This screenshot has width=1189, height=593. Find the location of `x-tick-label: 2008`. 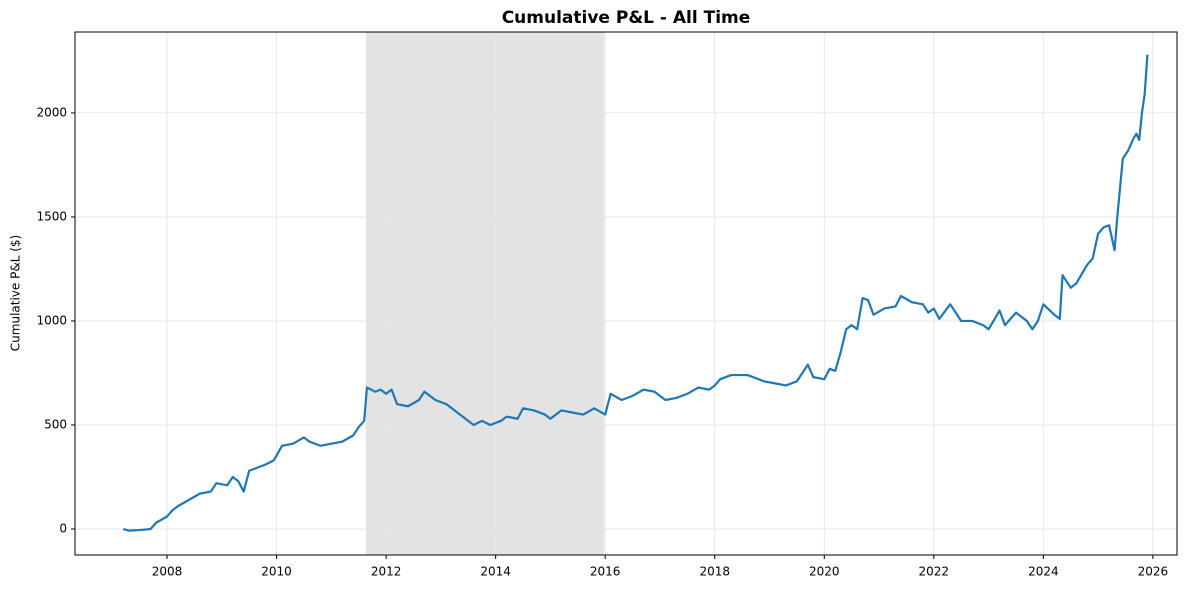

x-tick-label: 2008 is located at coordinates (167, 572).